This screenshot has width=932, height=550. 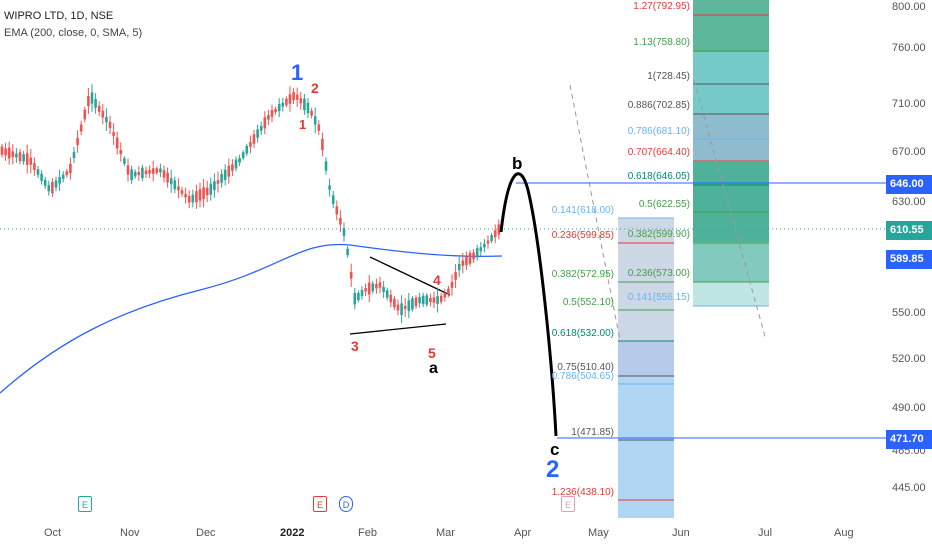 What do you see at coordinates (658, 131) in the screenshot?
I see `fib-level-label: 0.786(681.10)` at bounding box center [658, 131].